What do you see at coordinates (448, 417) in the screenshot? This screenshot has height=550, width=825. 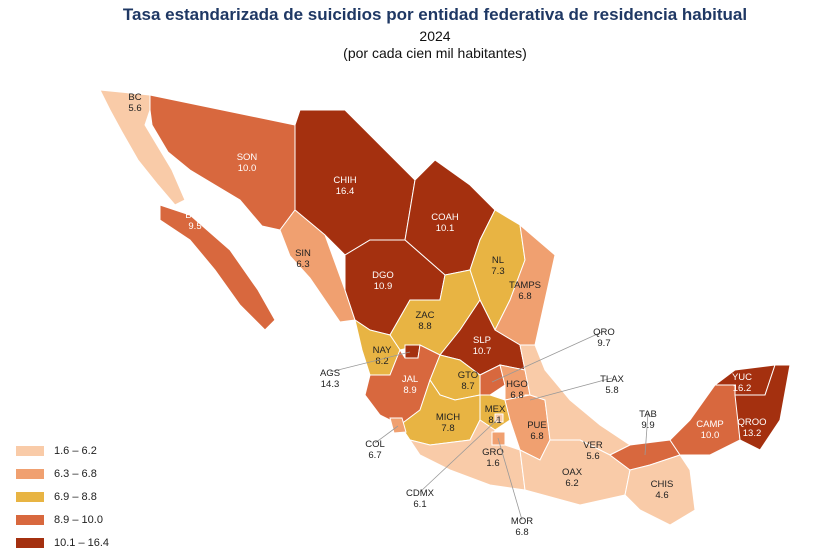 I see `state-code: MICH` at bounding box center [448, 417].